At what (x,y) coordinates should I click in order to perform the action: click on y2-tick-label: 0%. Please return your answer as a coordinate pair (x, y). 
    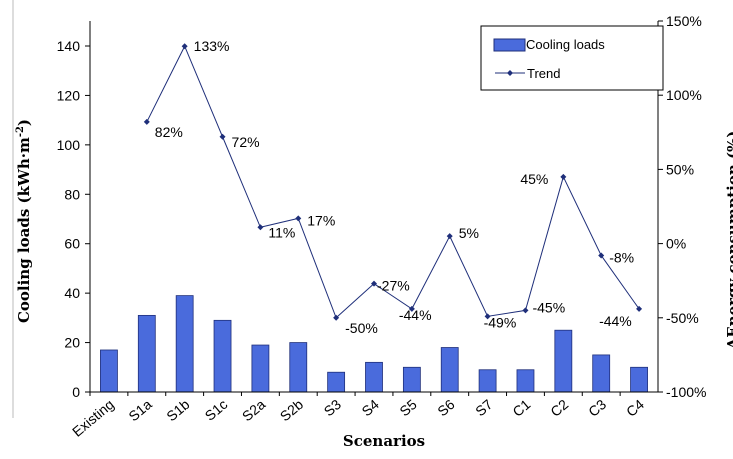
    Looking at the image, I should click on (676, 244).